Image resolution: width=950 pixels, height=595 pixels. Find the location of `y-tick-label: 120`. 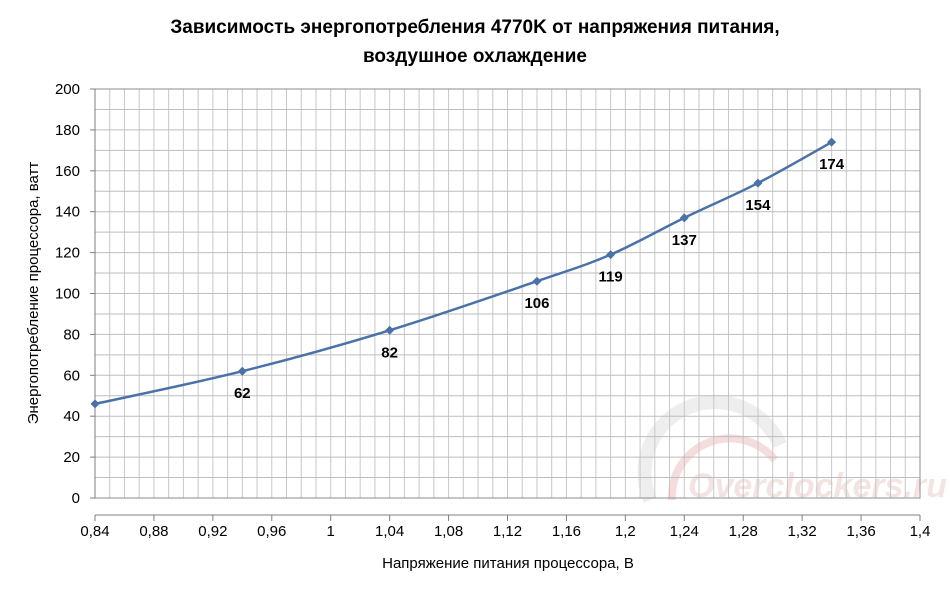

y-tick-label: 120 is located at coordinates (67, 253).